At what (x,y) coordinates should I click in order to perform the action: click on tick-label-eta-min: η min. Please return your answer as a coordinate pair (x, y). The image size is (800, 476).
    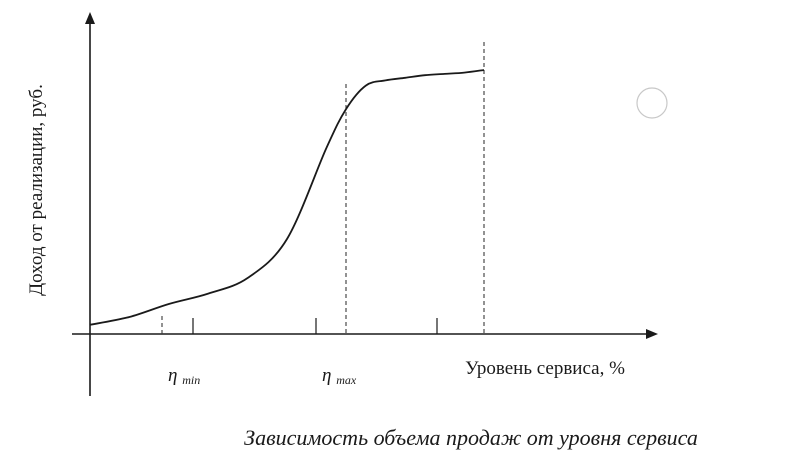
    Looking at the image, I should click on (184, 376).